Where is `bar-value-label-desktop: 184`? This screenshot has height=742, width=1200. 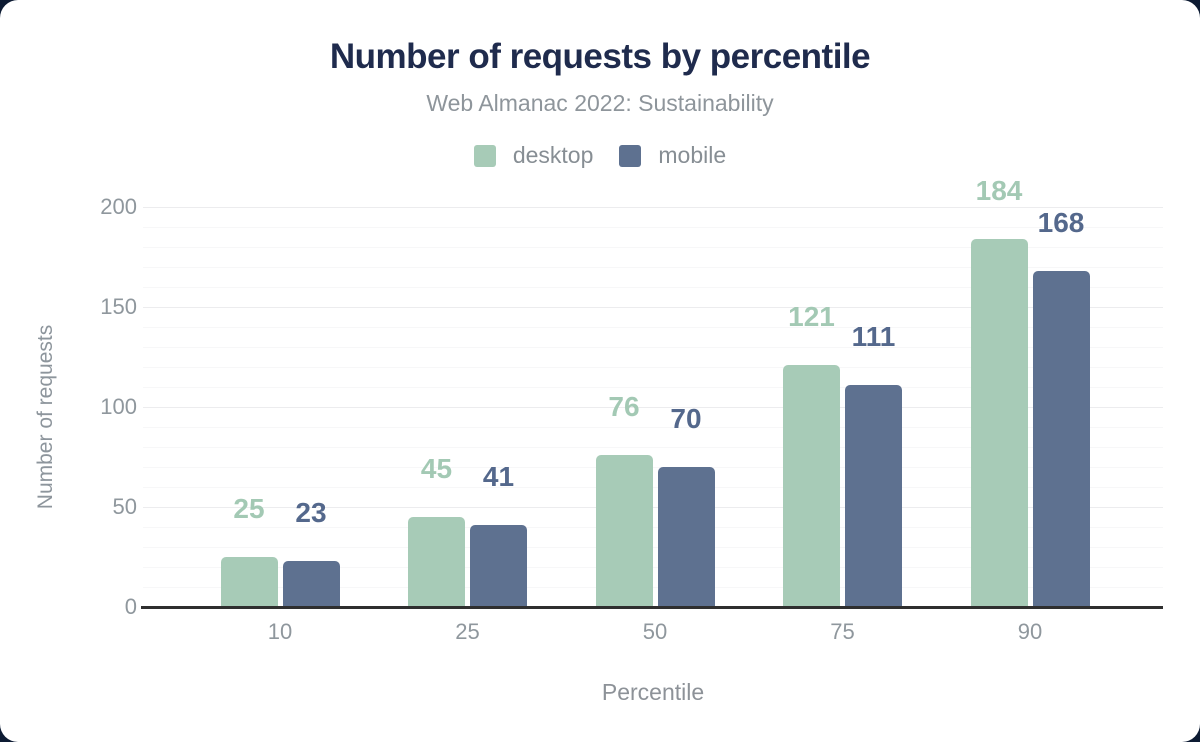
bar-value-label-desktop: 184 is located at coordinates (999, 190).